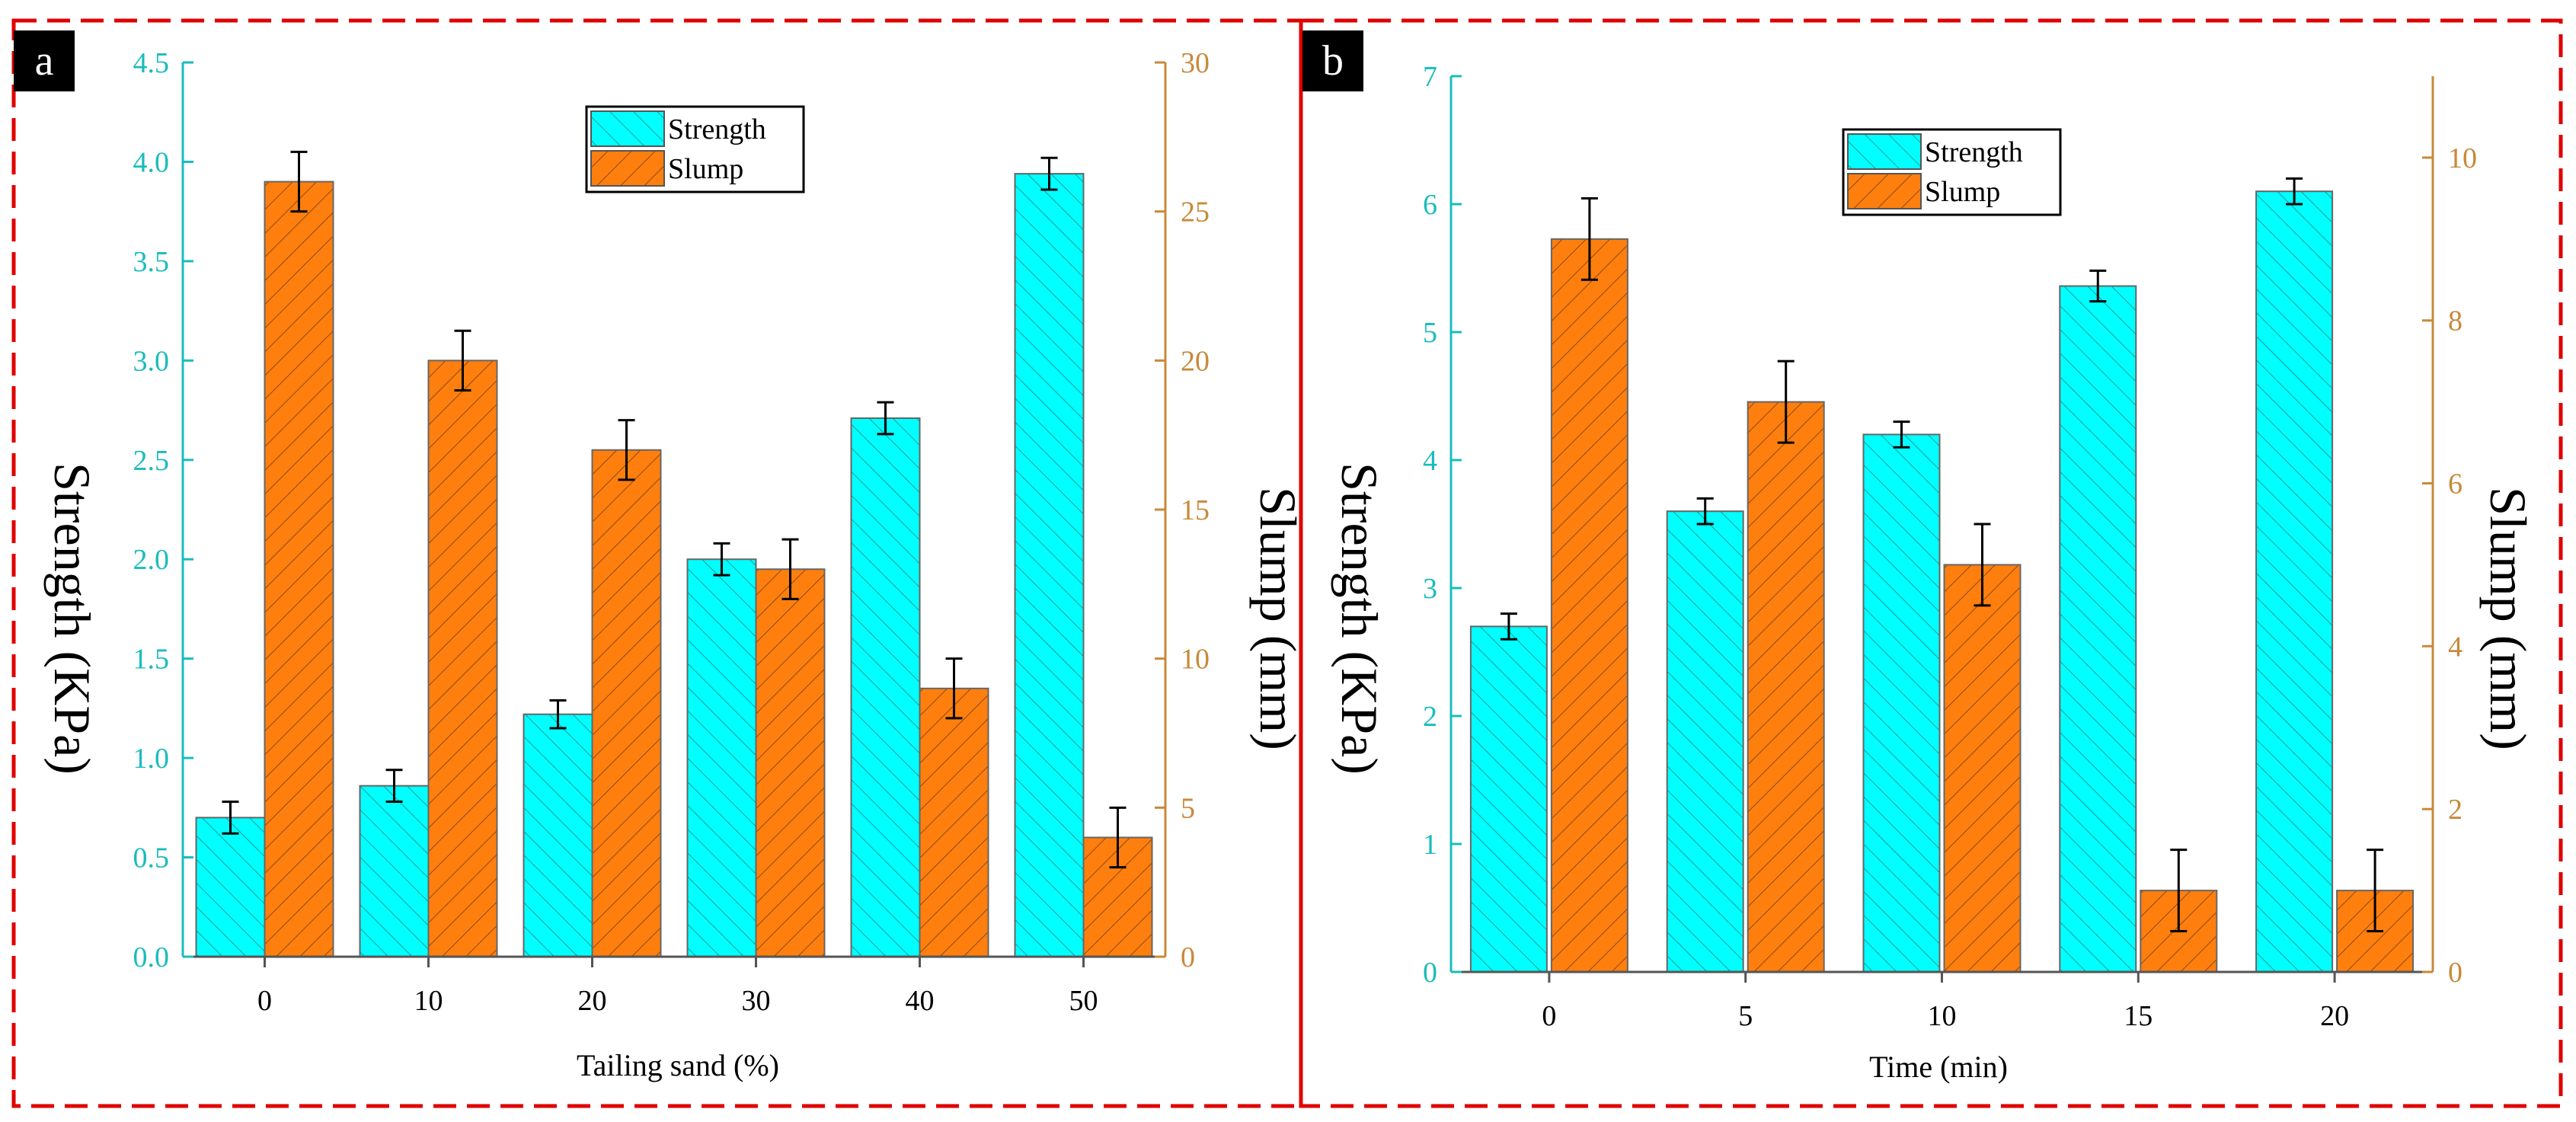  Describe the element at coordinates (1962, 192) in the screenshot. I see `chart-b-legend-label-slump: Slump` at that location.